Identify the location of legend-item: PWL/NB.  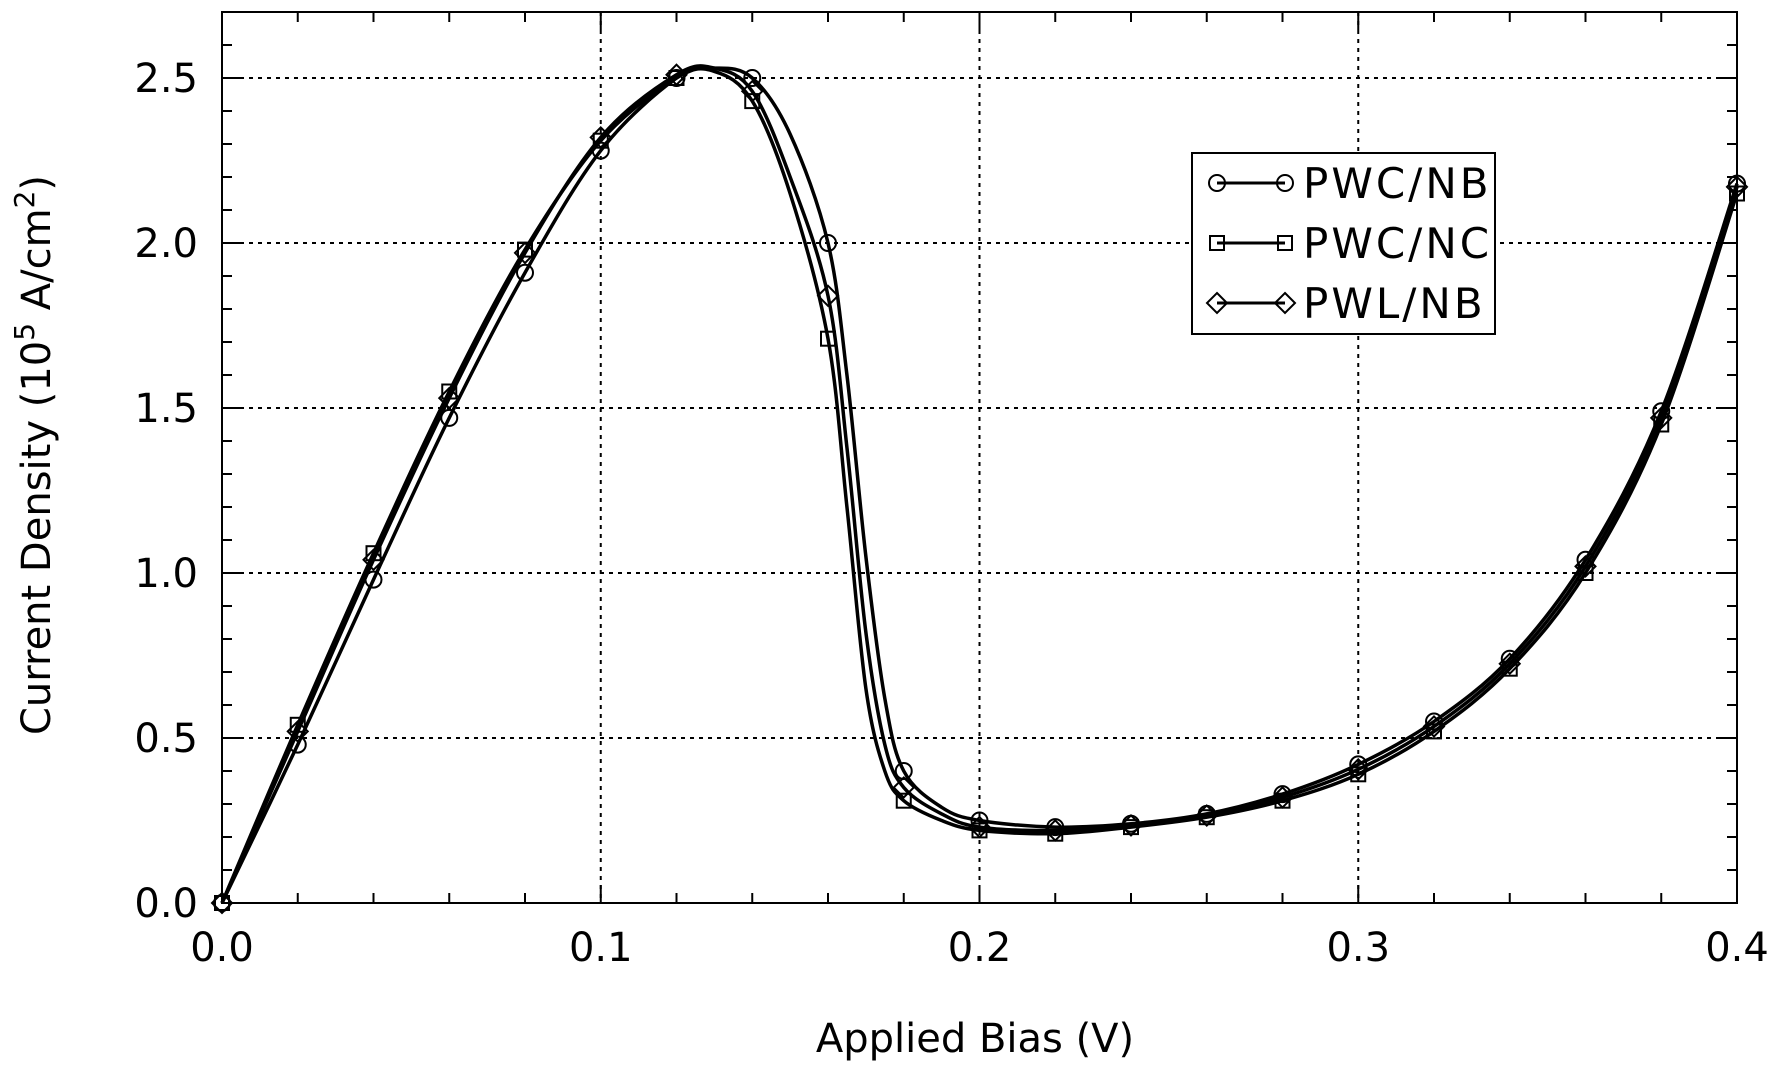
(1345, 303).